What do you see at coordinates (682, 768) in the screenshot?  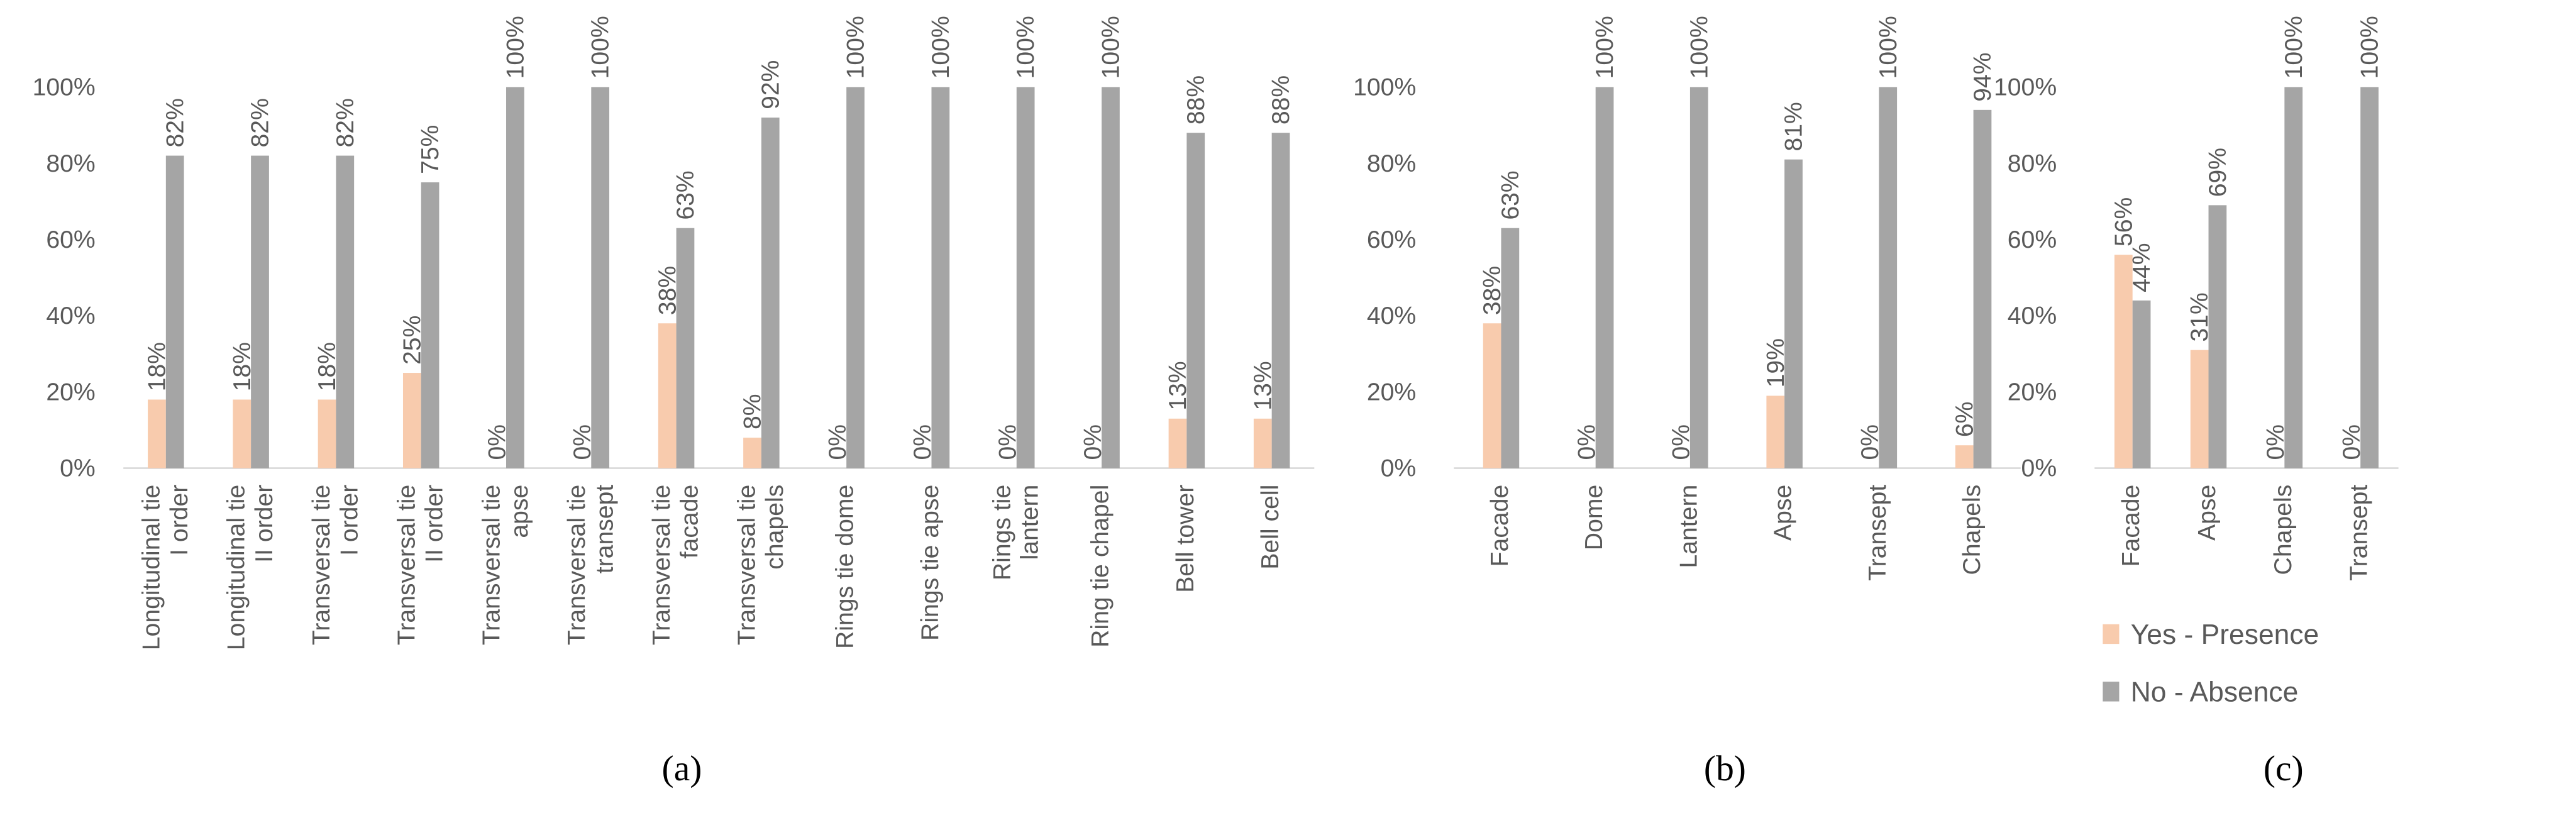 I see `caption: (a)` at bounding box center [682, 768].